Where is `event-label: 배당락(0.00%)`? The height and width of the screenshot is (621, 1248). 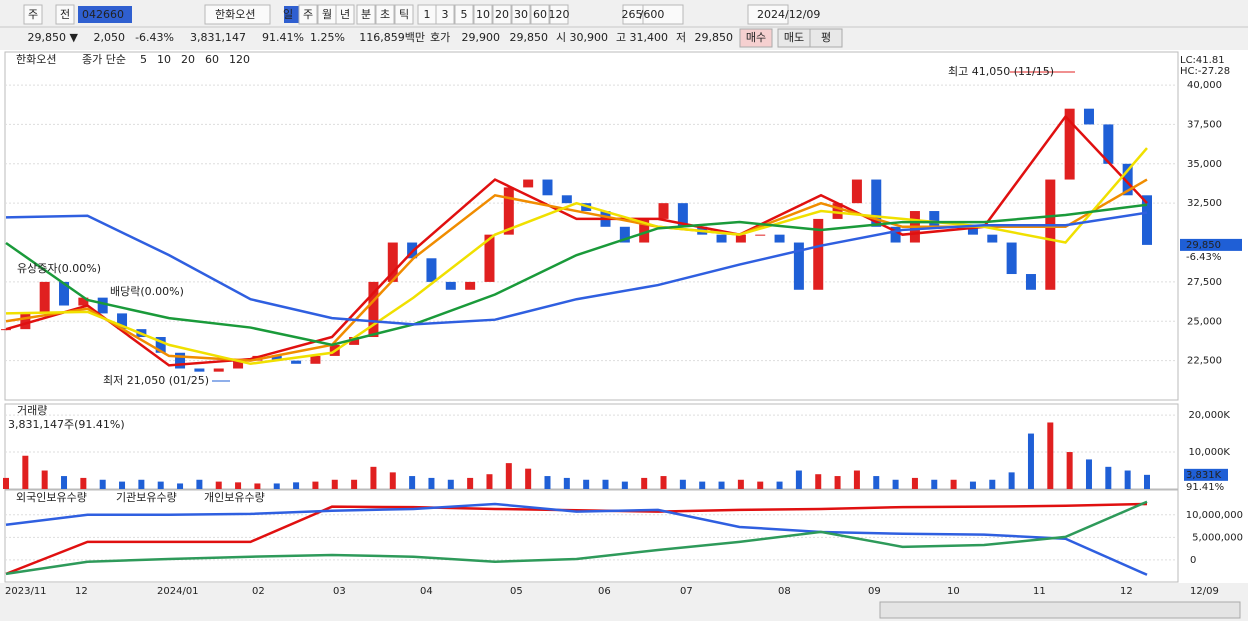 event-label: 배당락(0.00%) is located at coordinates (147, 291).